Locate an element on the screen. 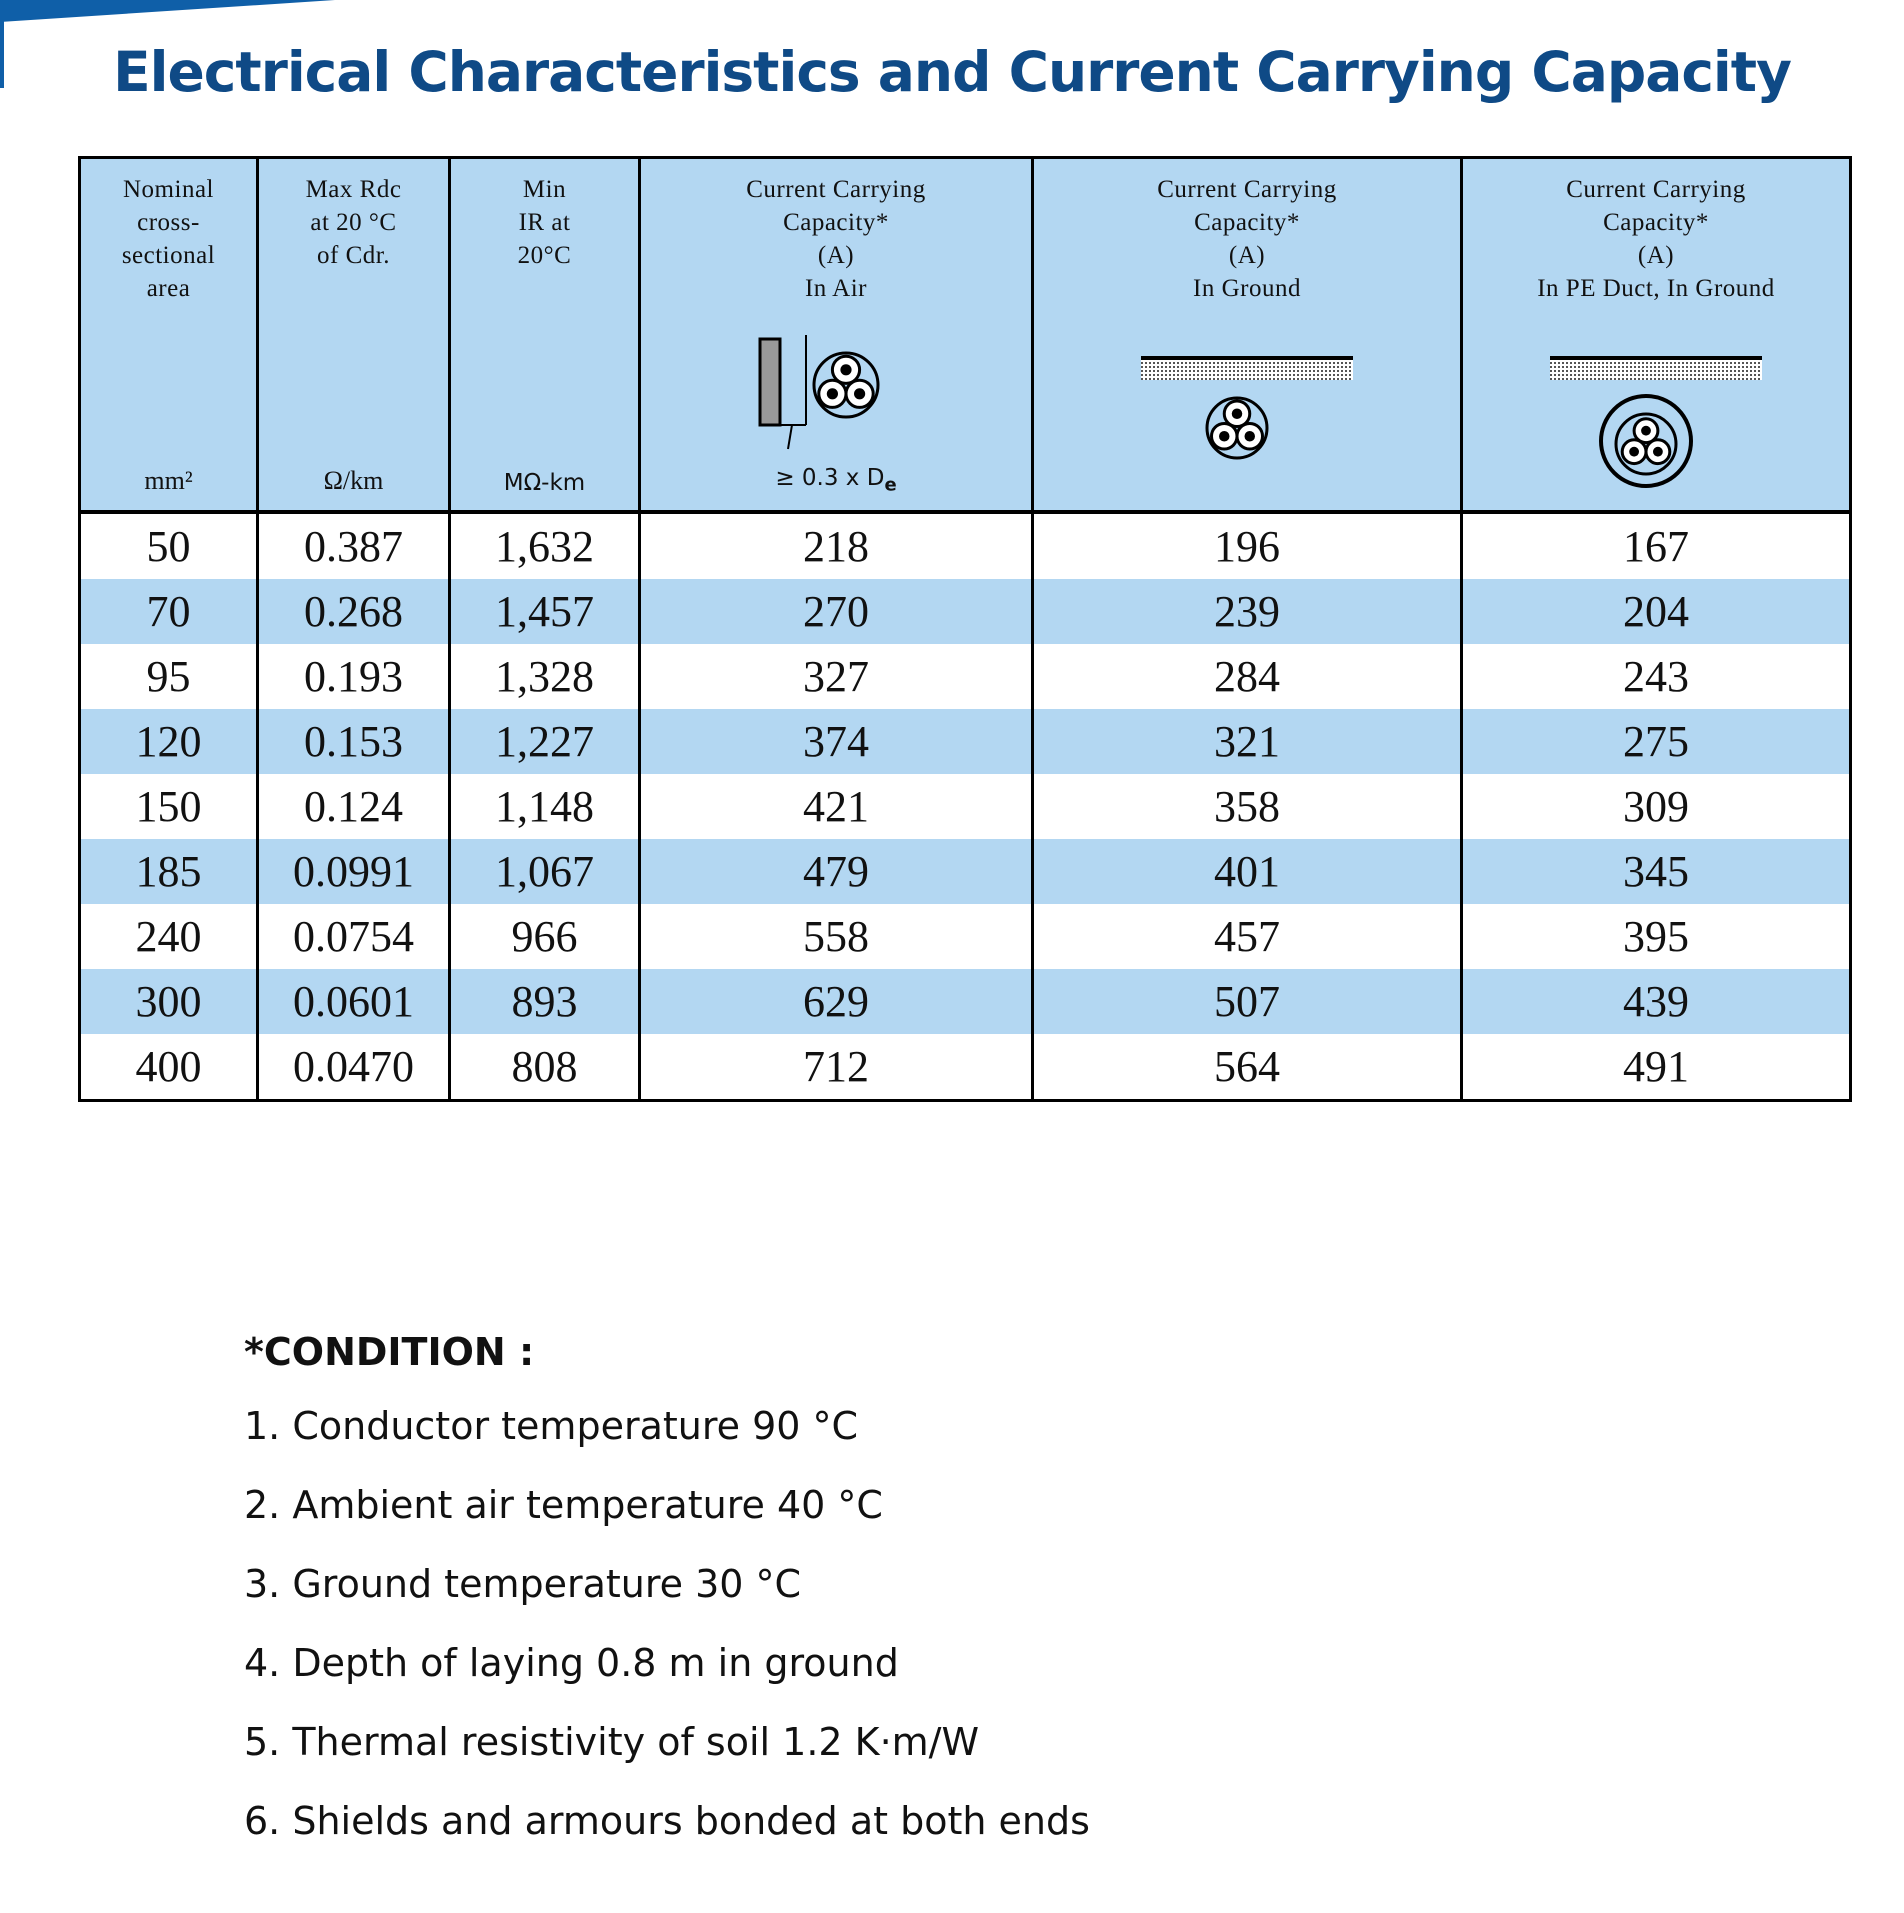 This screenshot has width=1904, height=1913. condition-item: 3. Ground temperature 30 °C is located at coordinates (523, 1584).